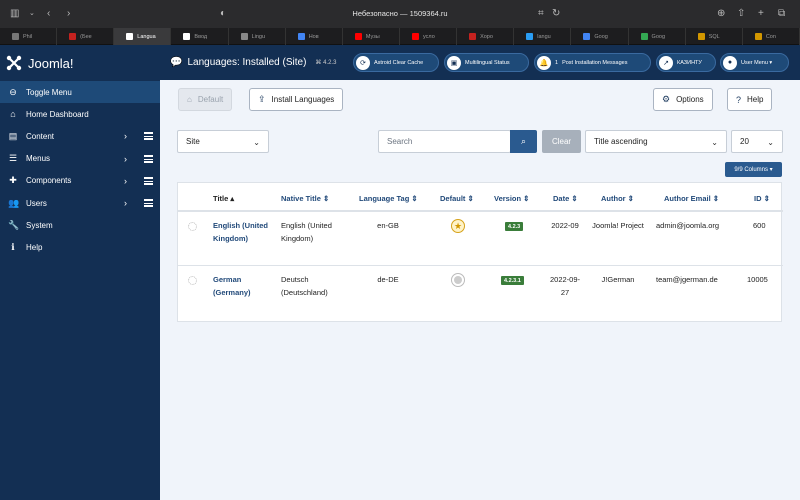  I want to click on sidebar-item-help: ℹ Help, so click(80, 248).